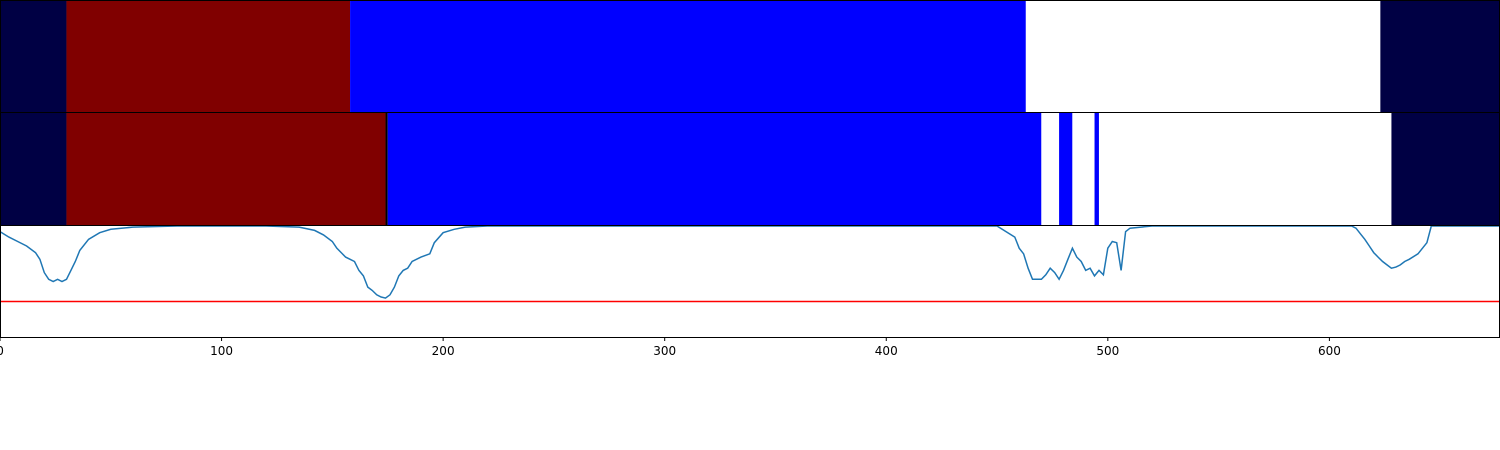 The image size is (1500, 450). Describe the element at coordinates (664, 351) in the screenshot. I see `x-tick-label: 300` at that location.